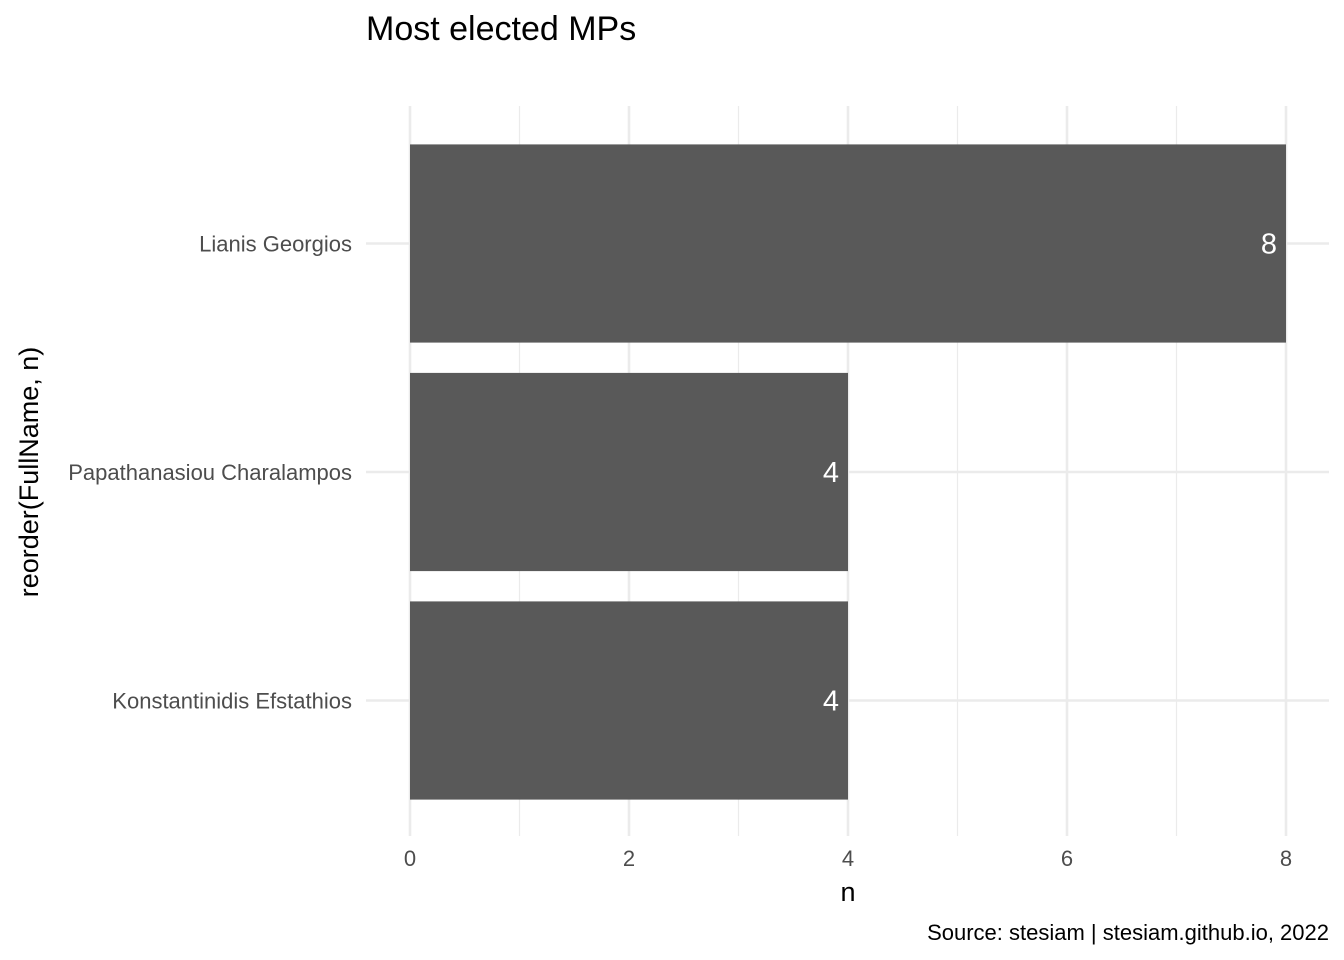  Describe the element at coordinates (232, 701) in the screenshot. I see `y-tick-label: Konstantinidis Efstathios` at that location.